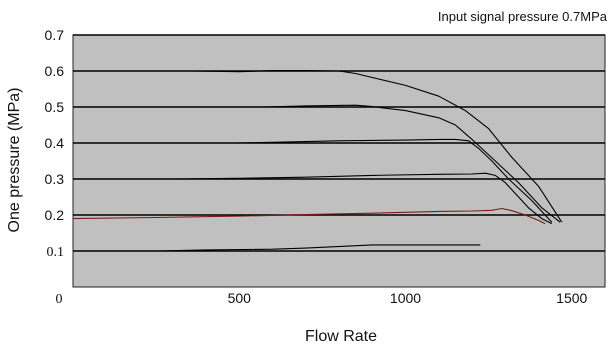  I want to click on x-axis-label: Flow Rate, so click(341, 336).